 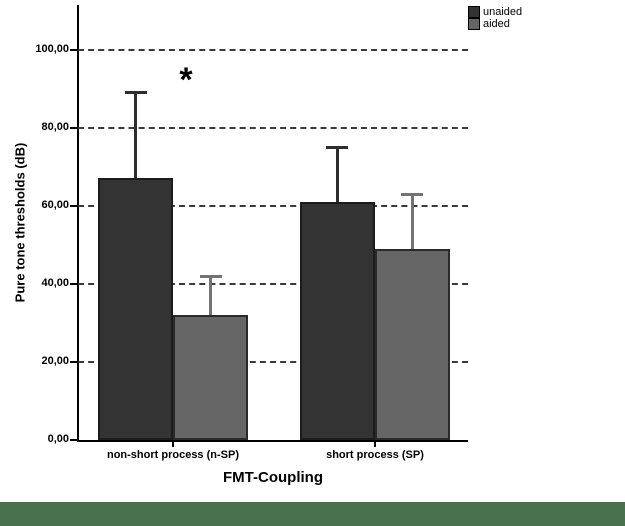 What do you see at coordinates (474, 12) in the screenshot?
I see `unaided-swatch-icon` at bounding box center [474, 12].